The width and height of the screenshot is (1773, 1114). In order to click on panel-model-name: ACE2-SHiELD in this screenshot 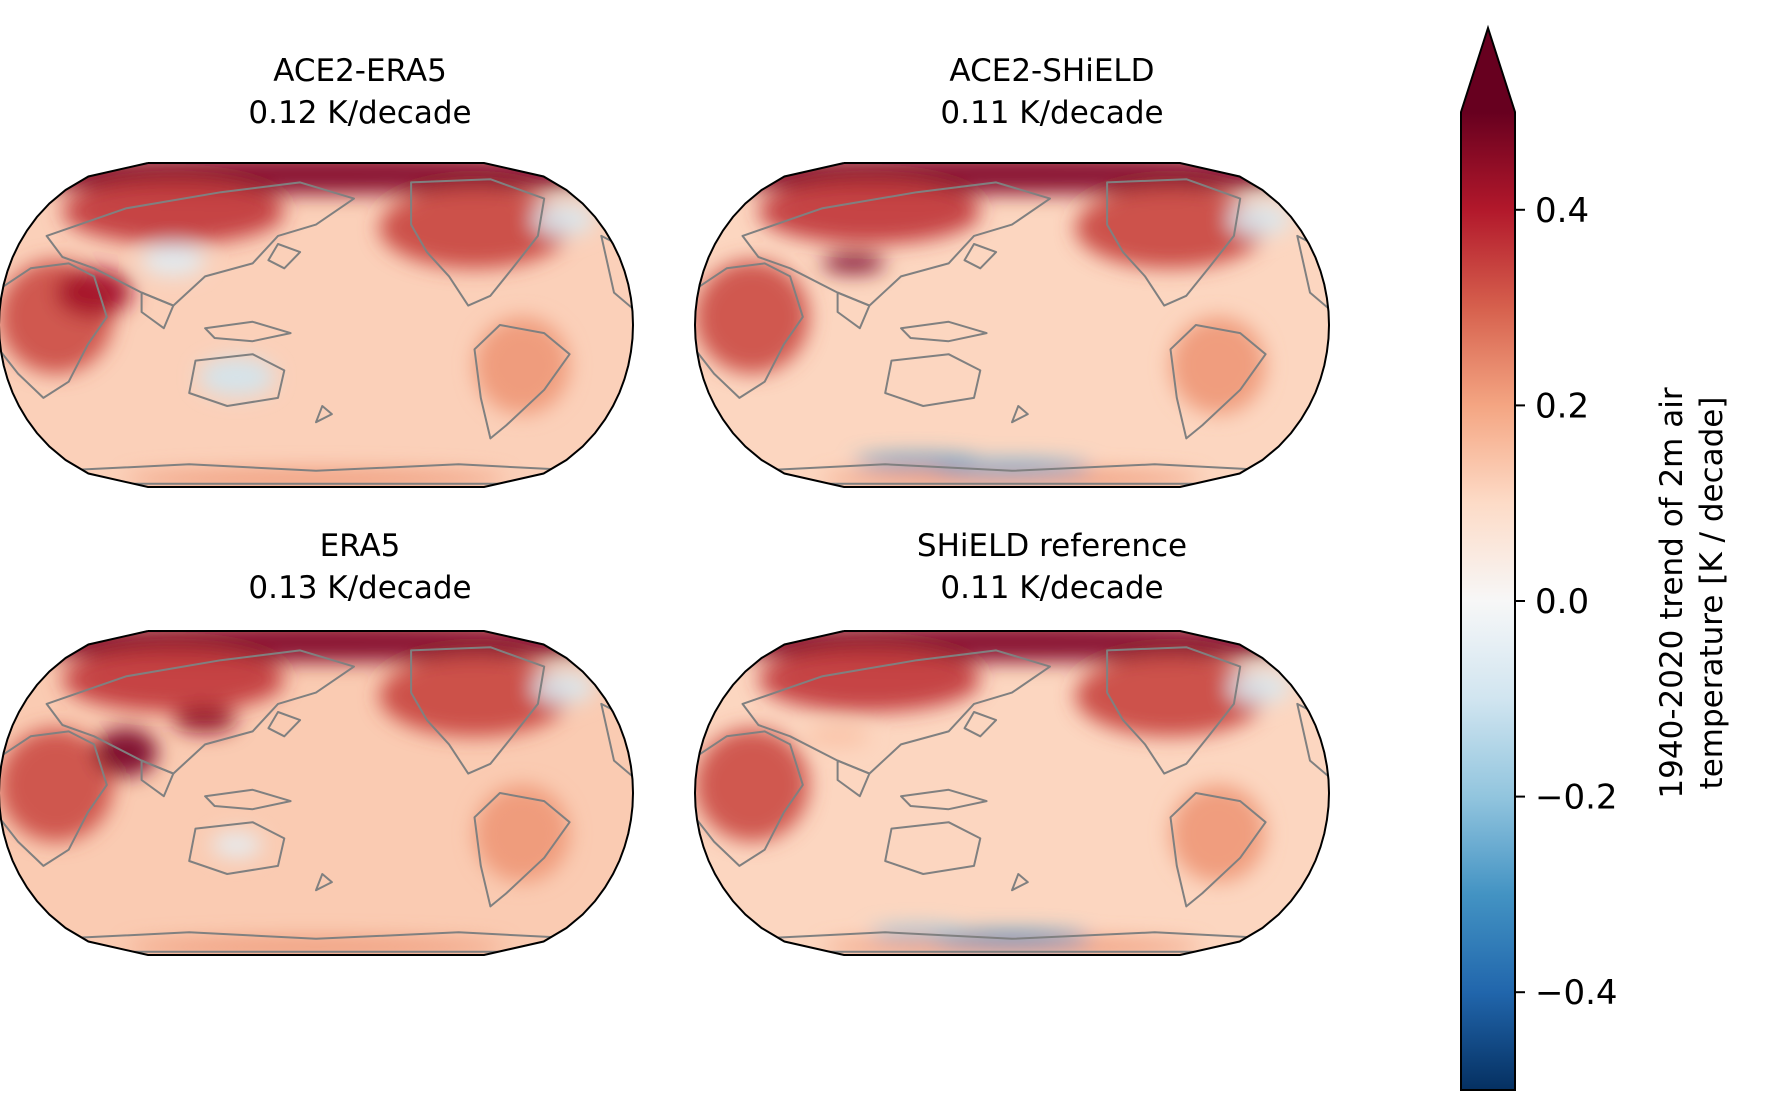, I will do `click(1052, 71)`.